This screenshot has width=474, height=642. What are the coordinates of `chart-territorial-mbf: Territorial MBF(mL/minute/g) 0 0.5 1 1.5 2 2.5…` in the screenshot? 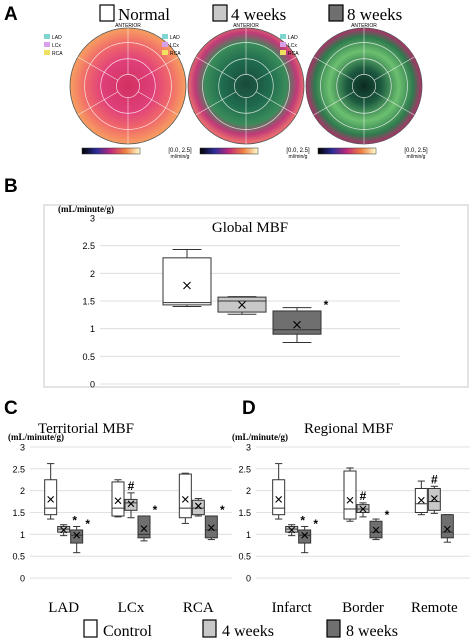 It's located at (120, 518).